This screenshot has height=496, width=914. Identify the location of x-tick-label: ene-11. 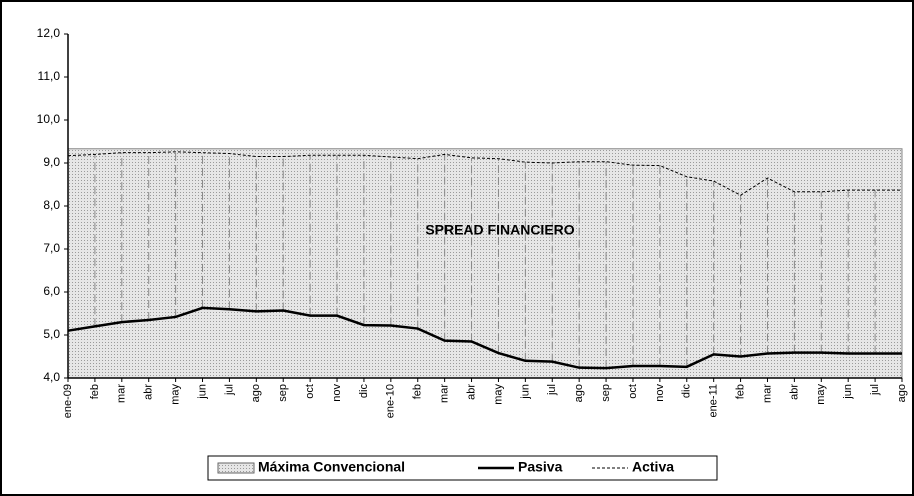
(714, 400).